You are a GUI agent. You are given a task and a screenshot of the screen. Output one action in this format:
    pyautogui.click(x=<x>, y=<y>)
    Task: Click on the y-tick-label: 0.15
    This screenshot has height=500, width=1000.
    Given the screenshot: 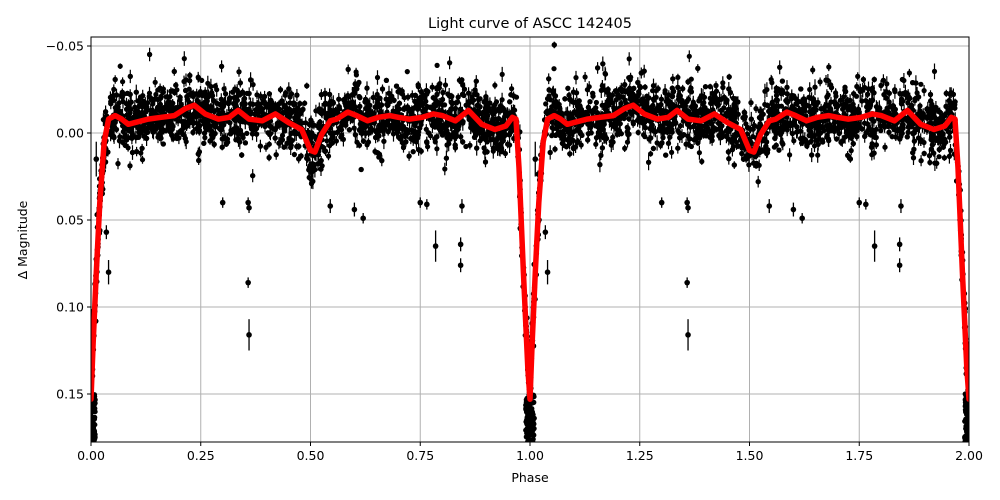 What is the action you would take?
    pyautogui.click(x=70, y=394)
    